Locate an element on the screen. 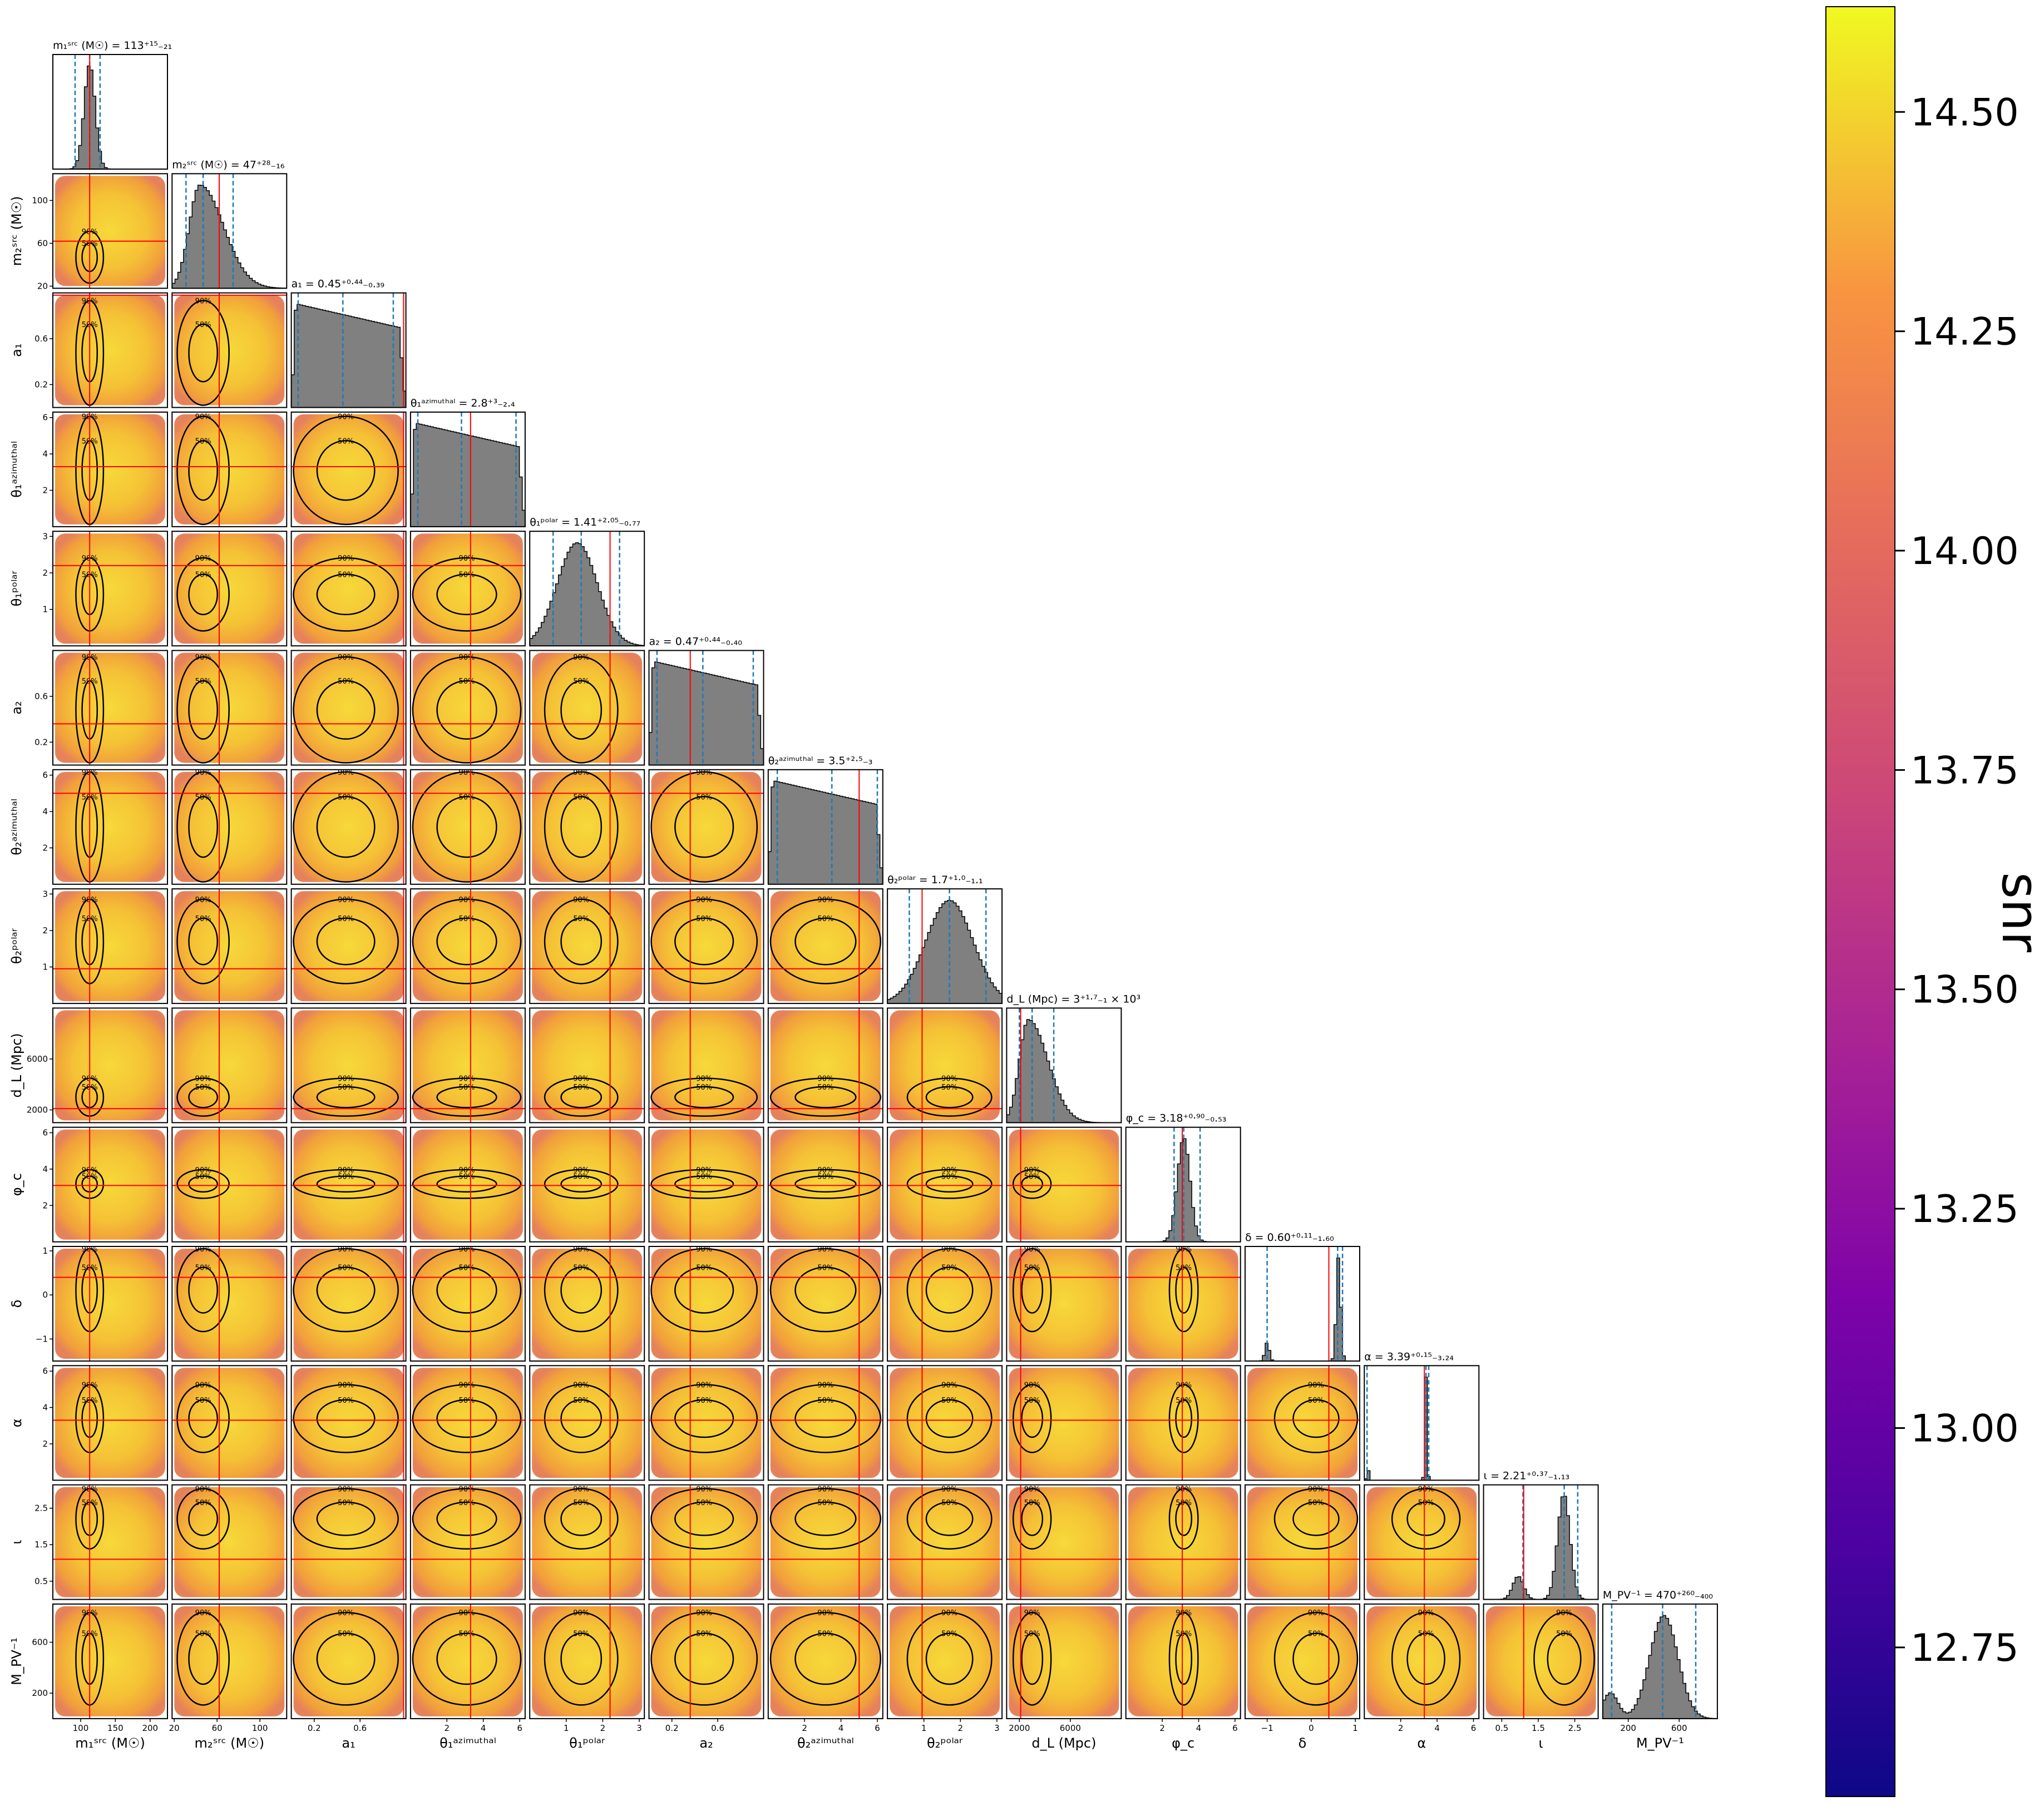  scatter-7-1: 90% 50% is located at coordinates (229, 946).